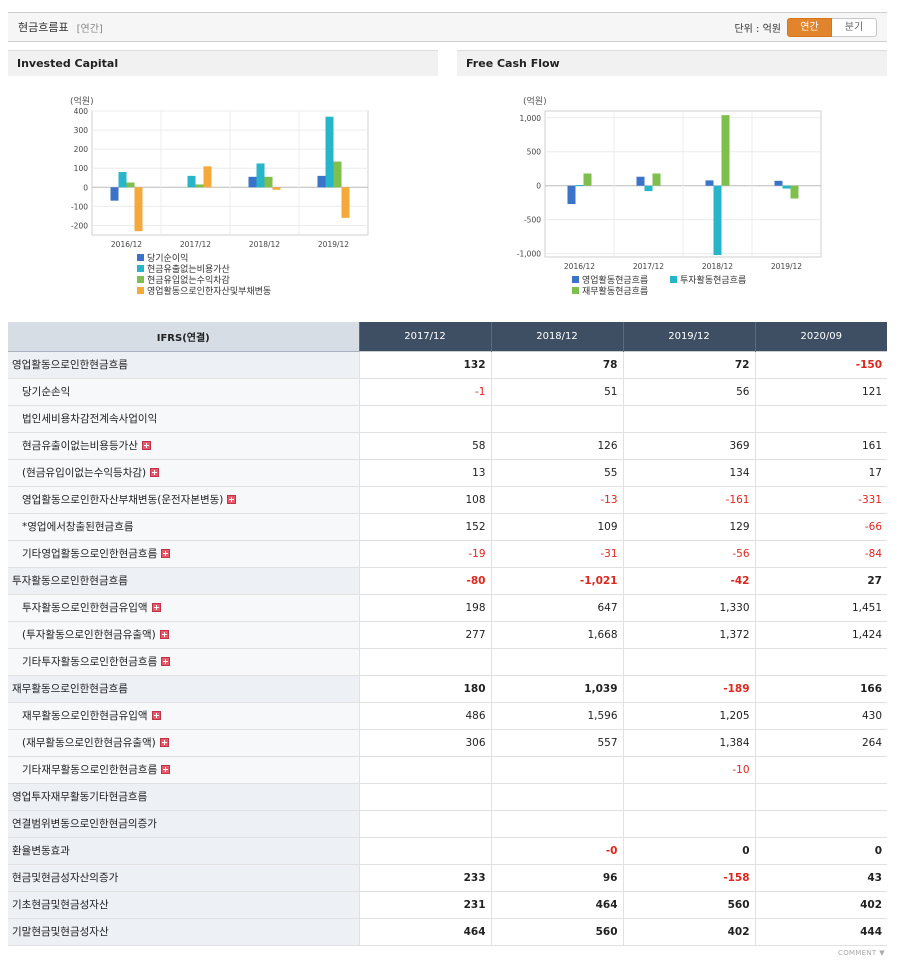 The width and height of the screenshot is (897, 971). Describe the element at coordinates (809, 27) in the screenshot. I see `annual-toggle-button: 연간` at that location.